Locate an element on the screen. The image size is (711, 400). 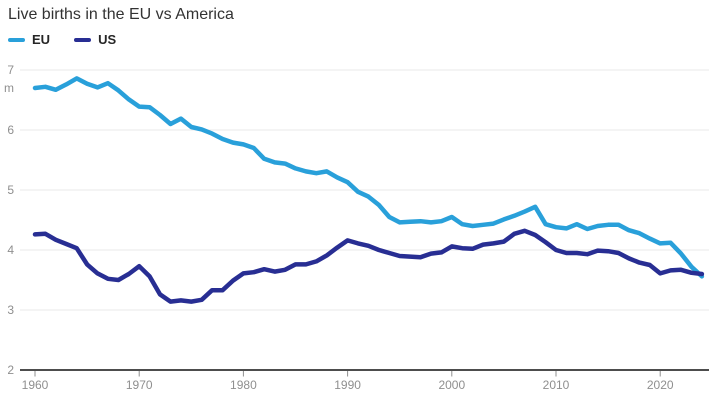
y-tick-label: 5 is located at coordinates (10, 190).